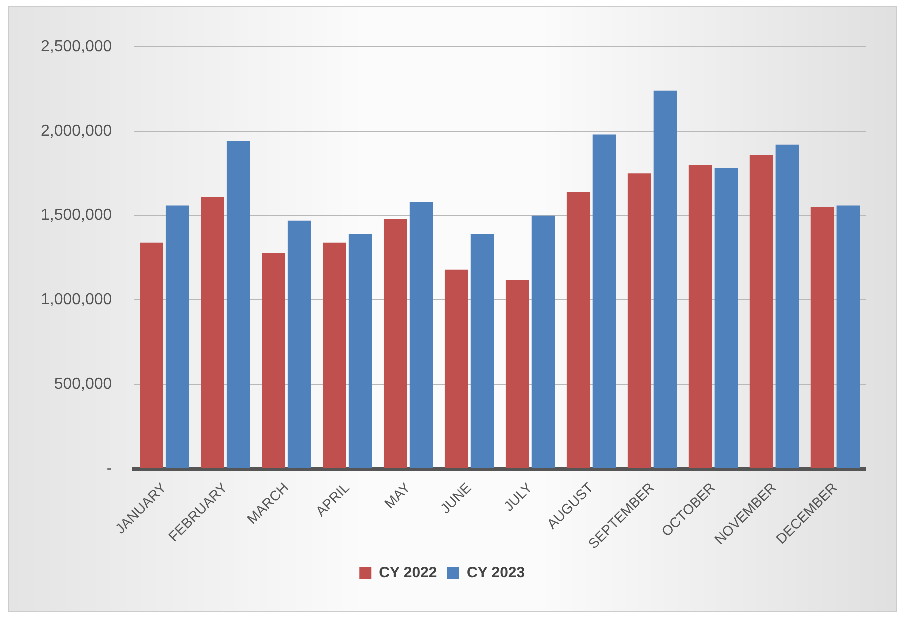 This screenshot has width=903, height=618. Describe the element at coordinates (76, 131) in the screenshot. I see `y-tick-label: 2,000,000` at that location.